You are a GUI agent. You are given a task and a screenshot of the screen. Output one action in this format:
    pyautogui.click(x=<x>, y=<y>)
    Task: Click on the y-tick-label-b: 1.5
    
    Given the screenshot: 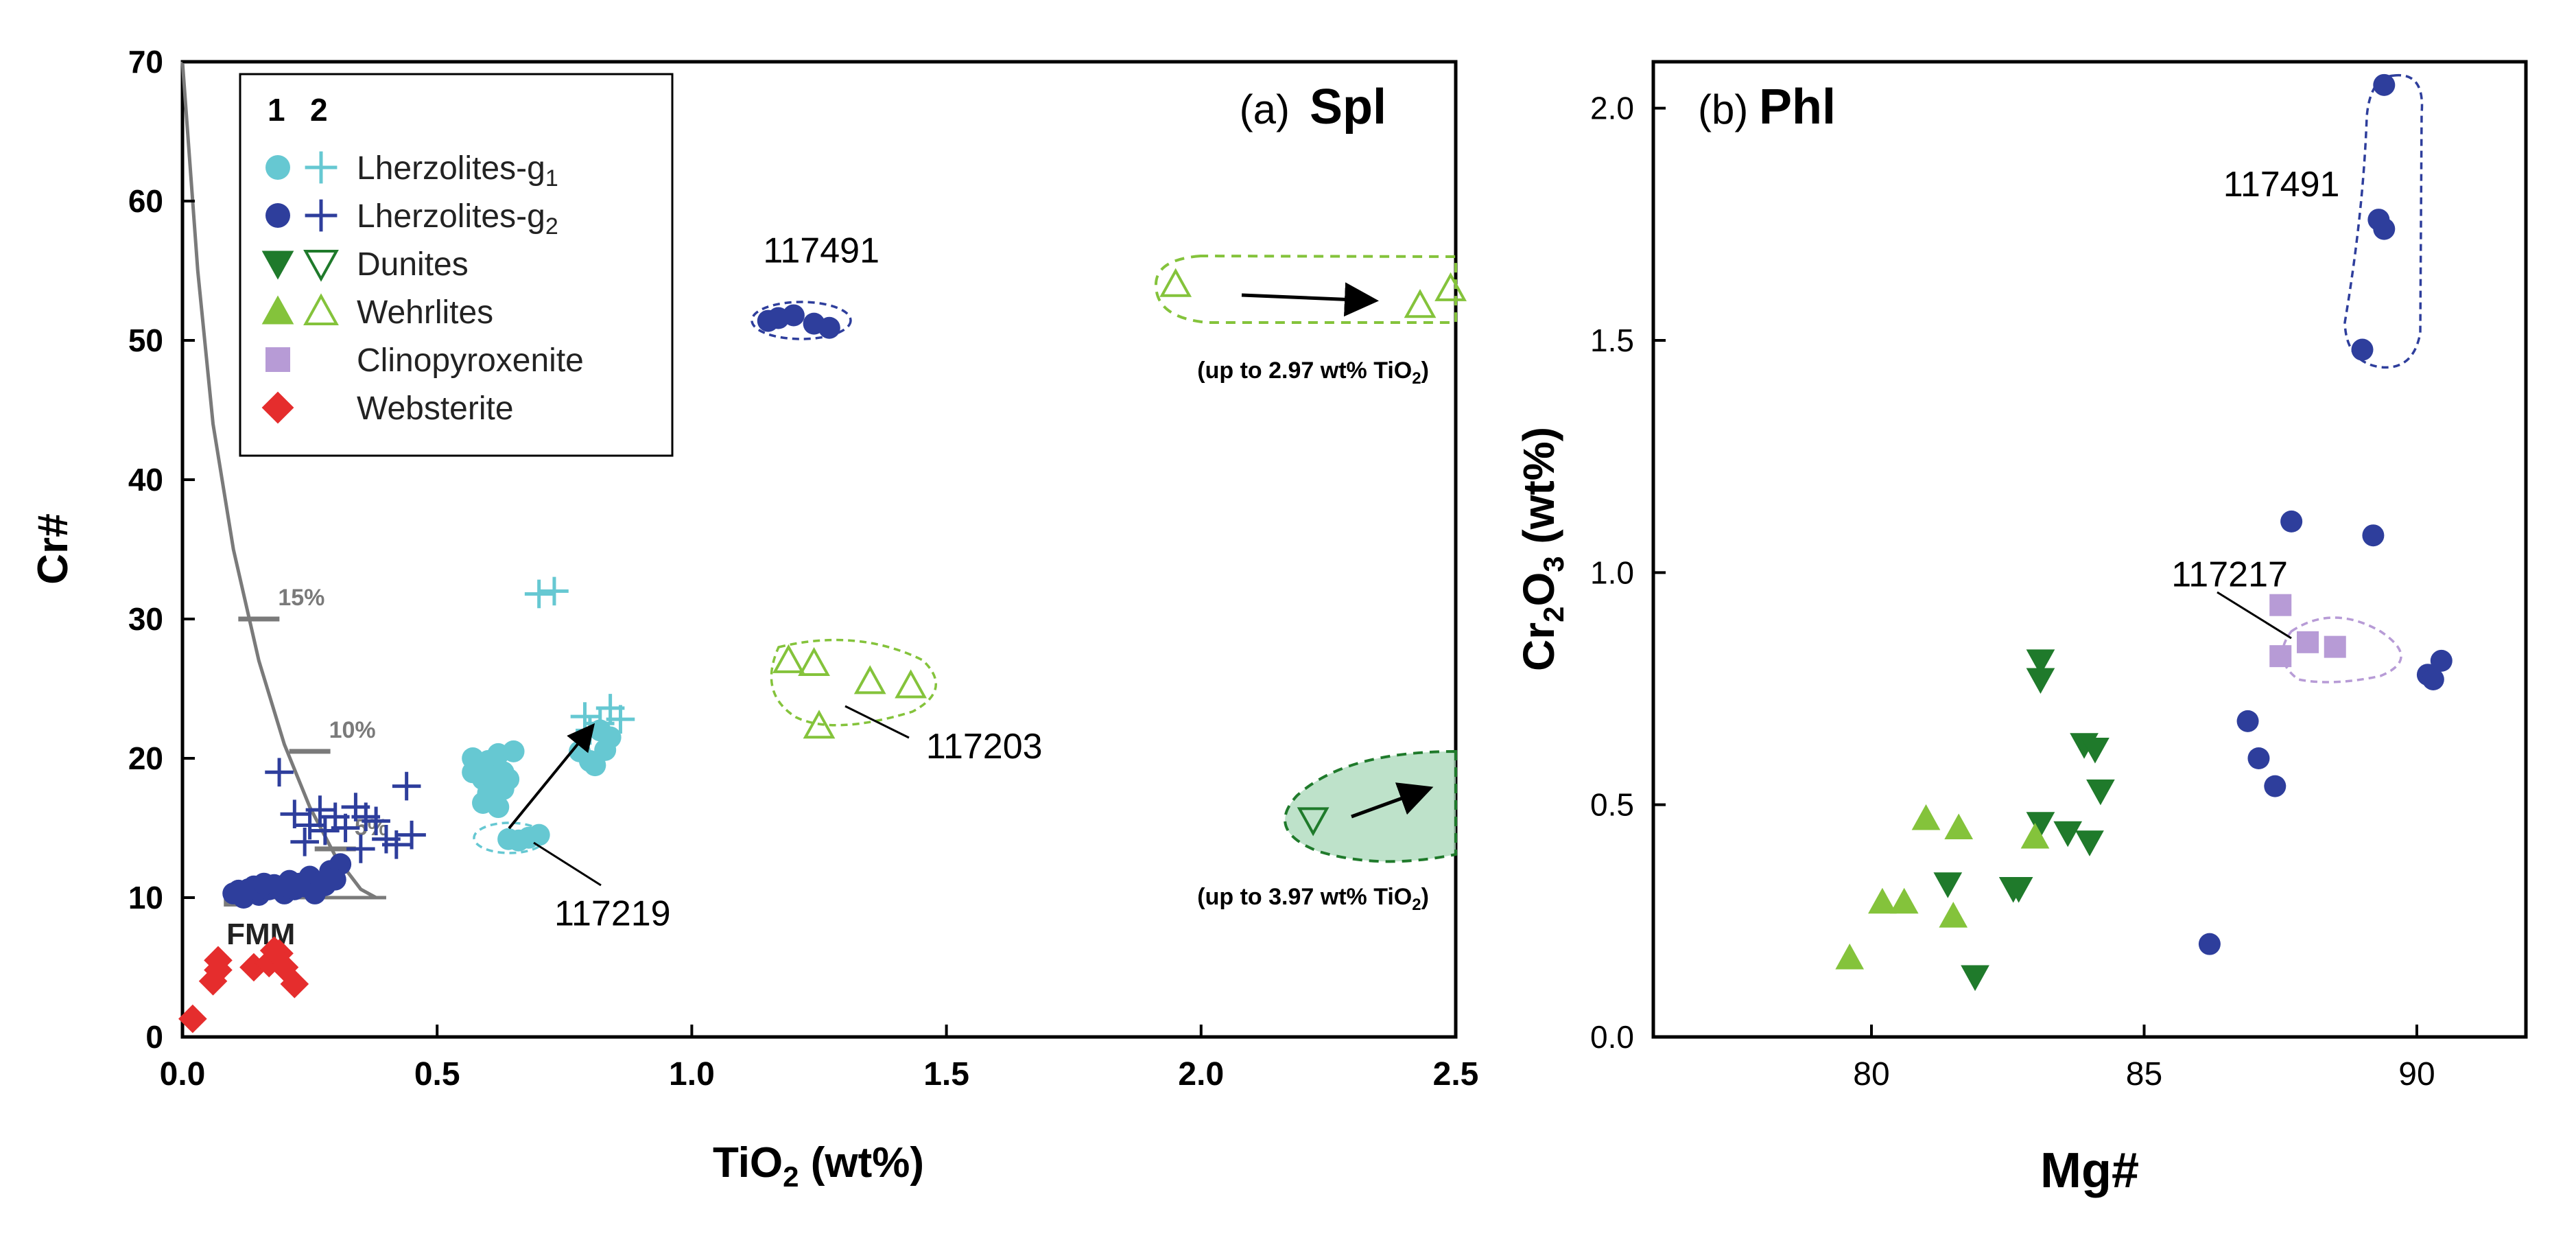 What is the action you would take?
    pyautogui.click(x=1612, y=341)
    